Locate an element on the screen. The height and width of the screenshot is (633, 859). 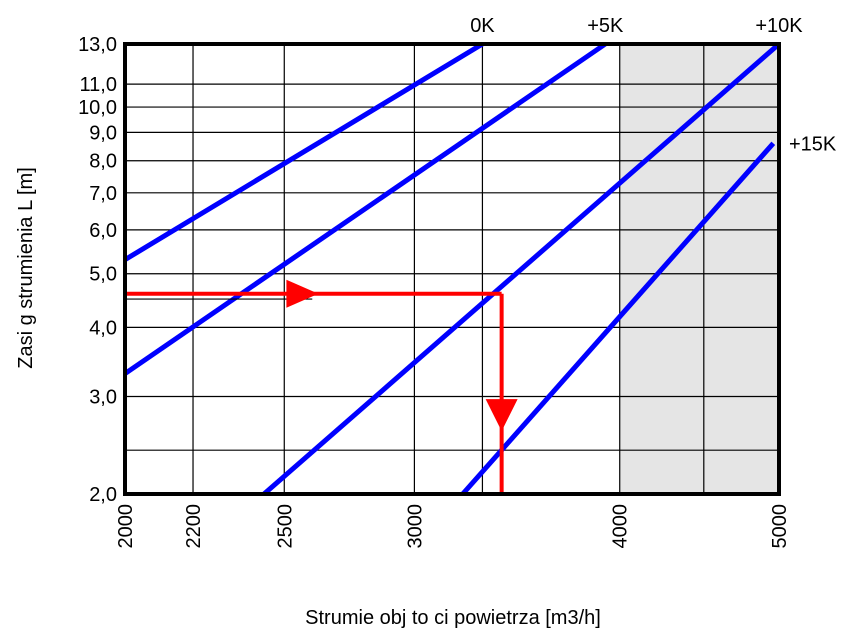
y-tick-label: 10,0 is located at coordinates (97, 108).